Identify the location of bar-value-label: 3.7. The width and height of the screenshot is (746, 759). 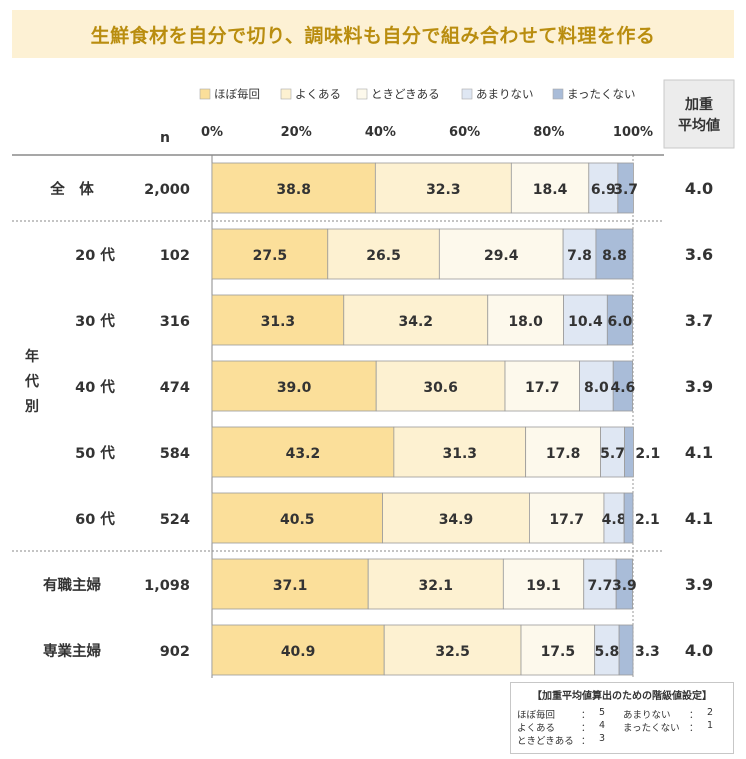
(625, 190).